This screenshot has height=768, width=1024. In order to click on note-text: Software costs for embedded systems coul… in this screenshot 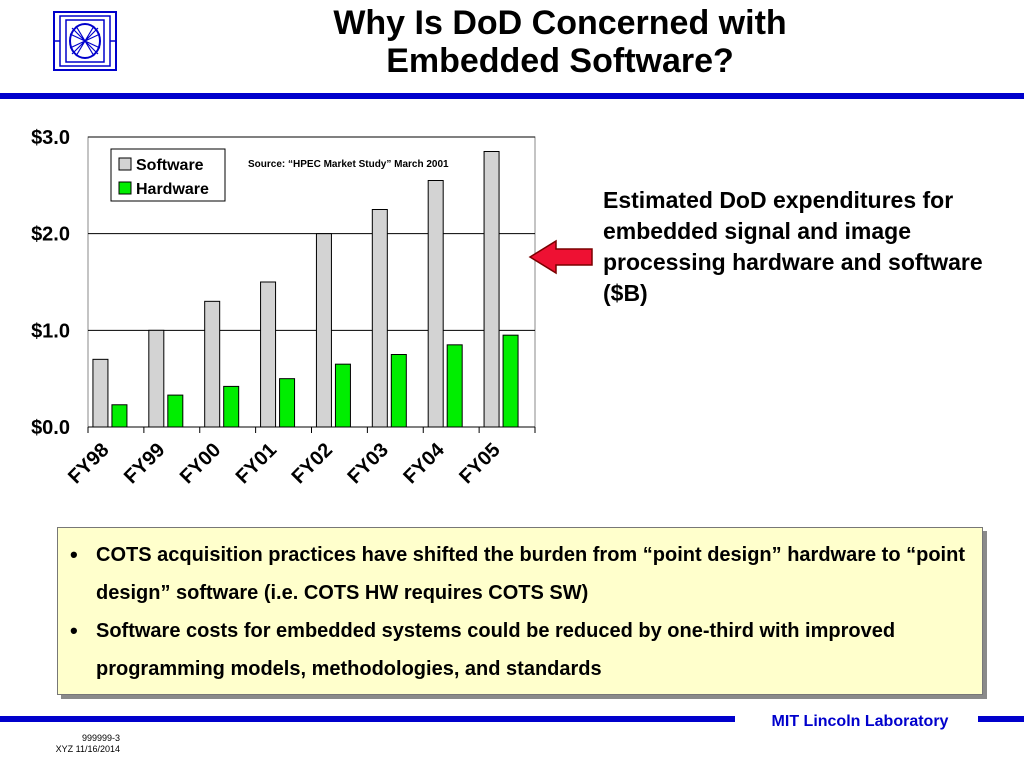, I will do `click(496, 650)`.